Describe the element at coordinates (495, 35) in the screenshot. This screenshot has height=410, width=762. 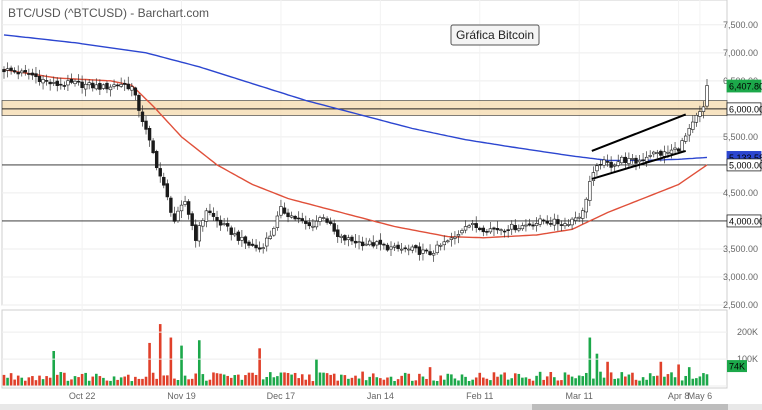
I see `annotation-box` at that location.